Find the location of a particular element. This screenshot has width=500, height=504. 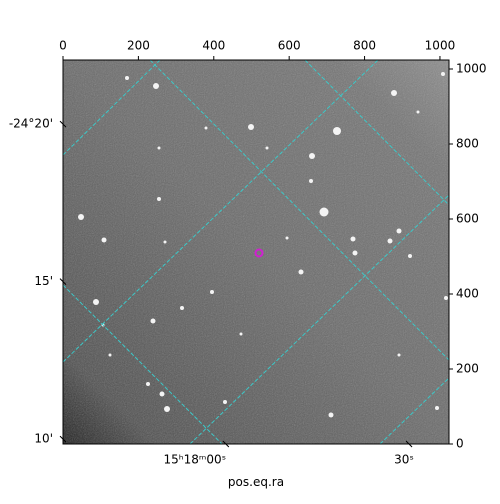

x-tick-label: 400 is located at coordinates (213, 46).